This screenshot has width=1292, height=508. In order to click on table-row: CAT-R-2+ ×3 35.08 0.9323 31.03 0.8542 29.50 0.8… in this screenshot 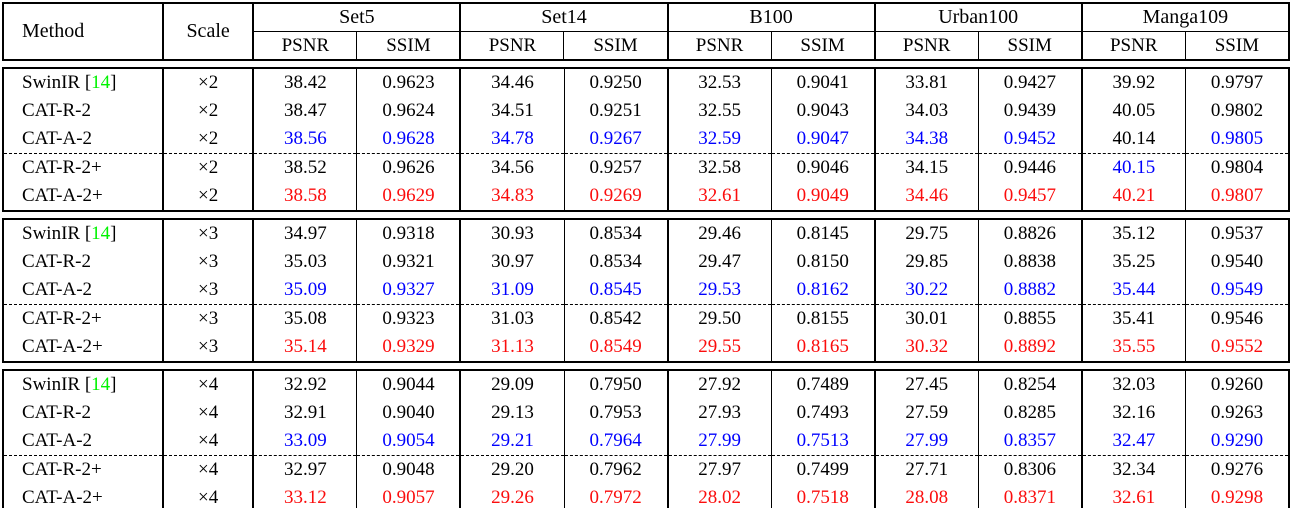, I will do `click(646, 318)`.